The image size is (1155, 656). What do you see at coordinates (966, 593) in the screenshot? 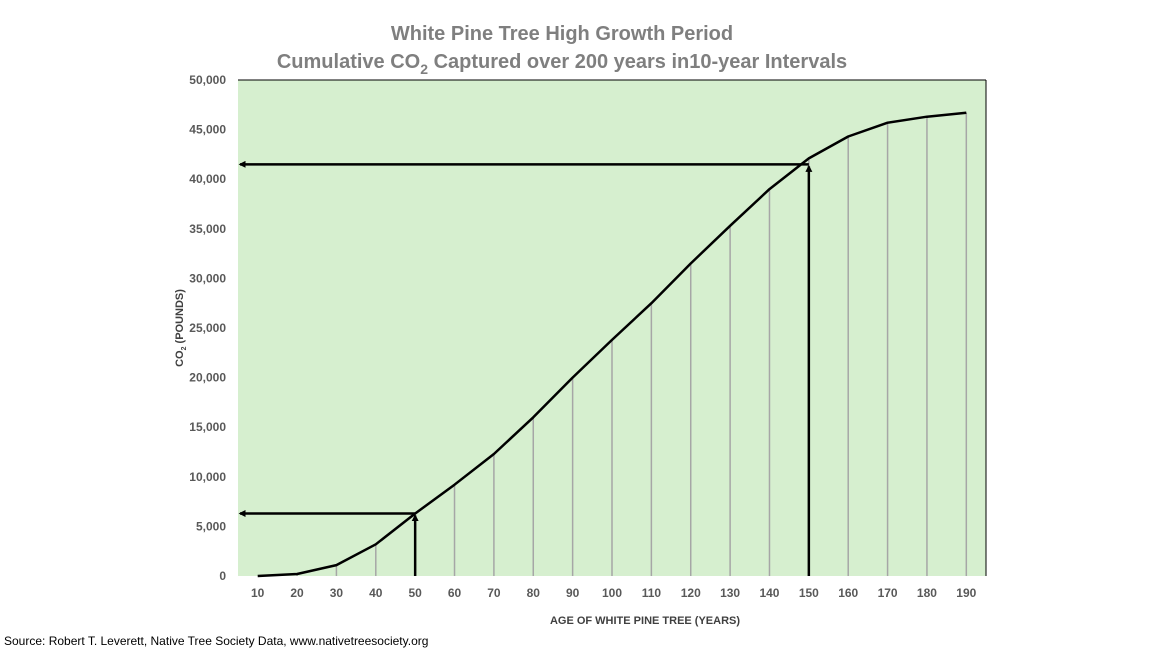
I see `x-tick-label: 190` at bounding box center [966, 593].